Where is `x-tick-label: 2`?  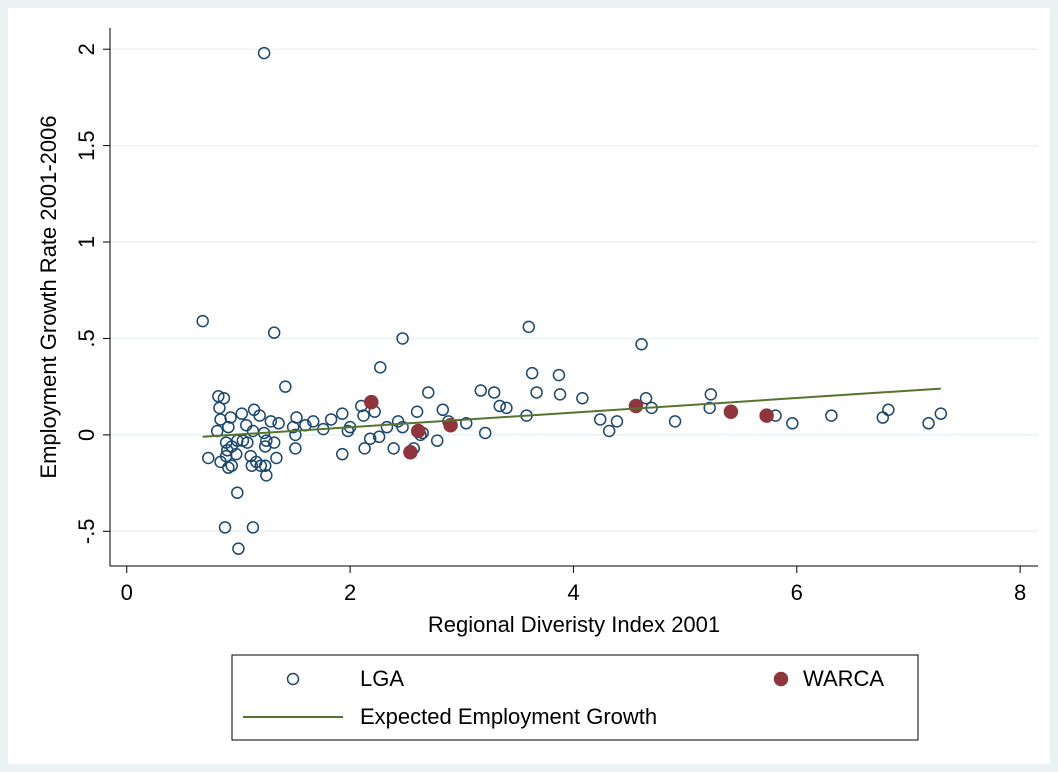
x-tick-label: 2 is located at coordinates (350, 592).